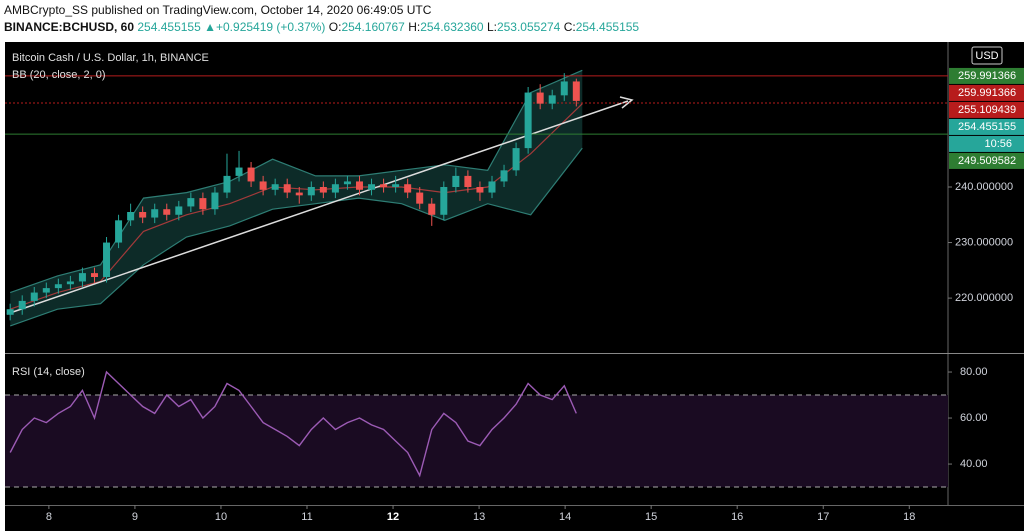  What do you see at coordinates (110, 58) in the screenshot?
I see `chart-title: Bitcoin Cash / U.S. Dollar, 1h, BINANCE` at bounding box center [110, 58].